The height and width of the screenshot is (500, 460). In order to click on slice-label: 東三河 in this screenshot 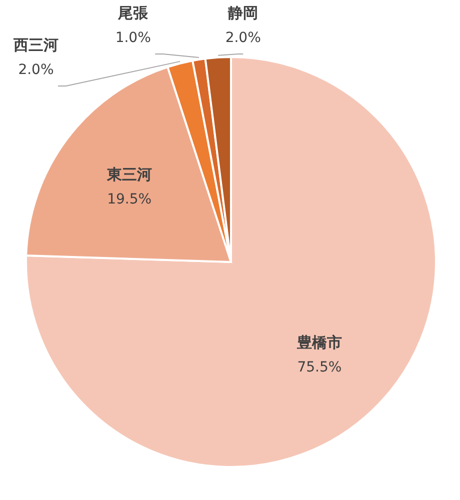, I will do `click(129, 175)`.